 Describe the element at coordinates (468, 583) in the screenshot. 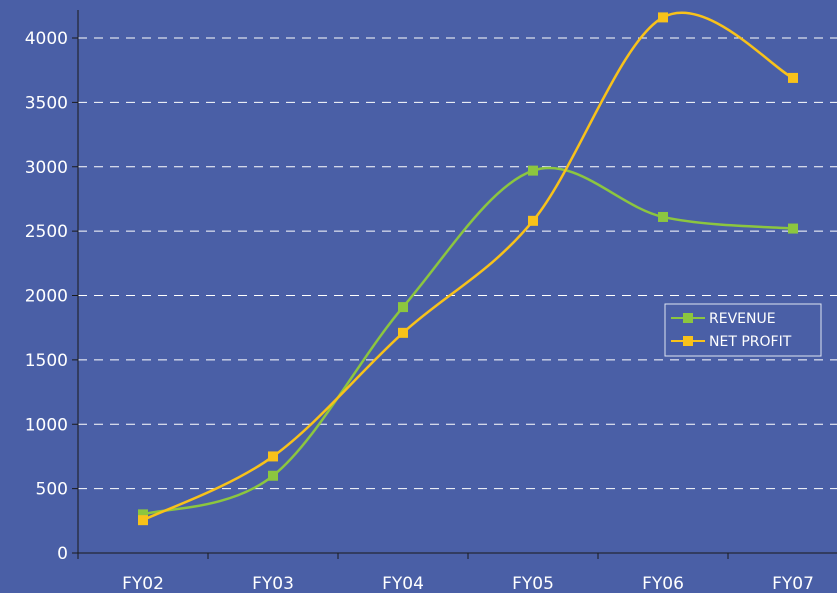

I see `x-tick-labels: FY02 FY03 FY04 FY05 FY06 FY07` at that location.